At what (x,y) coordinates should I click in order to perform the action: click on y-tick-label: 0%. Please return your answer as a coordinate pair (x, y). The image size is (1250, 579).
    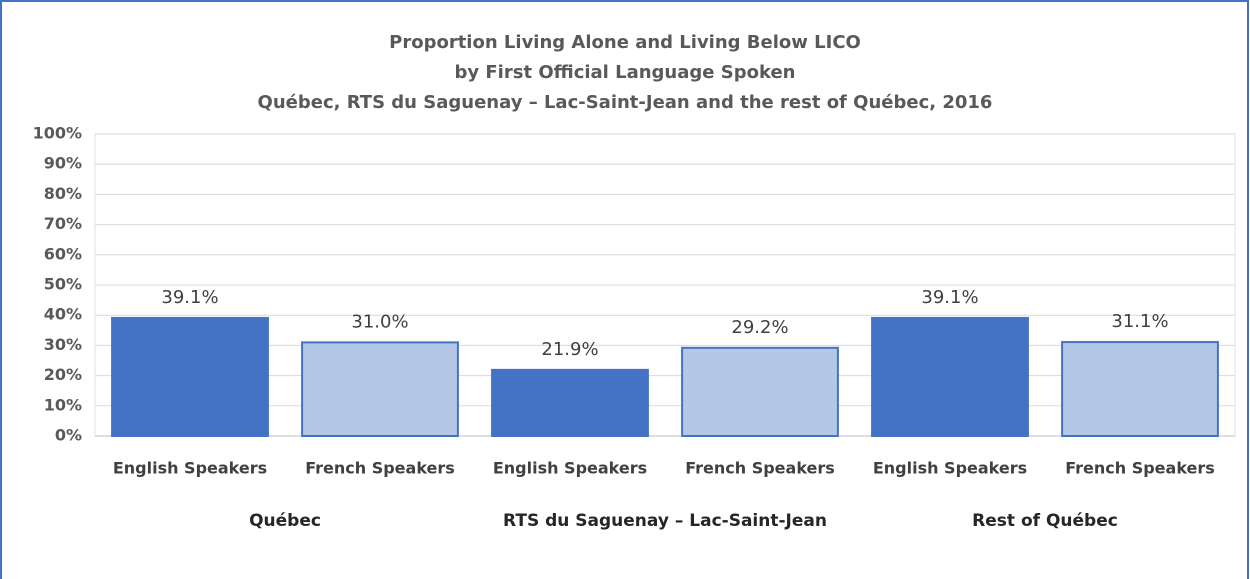
    Looking at the image, I should click on (68, 435).